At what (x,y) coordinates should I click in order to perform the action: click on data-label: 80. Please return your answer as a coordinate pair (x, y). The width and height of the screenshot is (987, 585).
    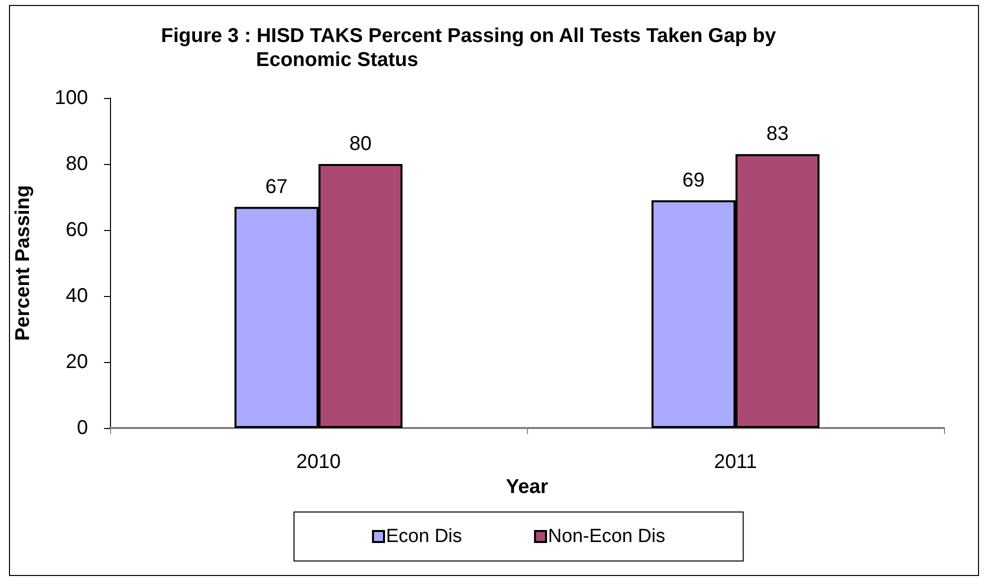
    Looking at the image, I should click on (360, 144).